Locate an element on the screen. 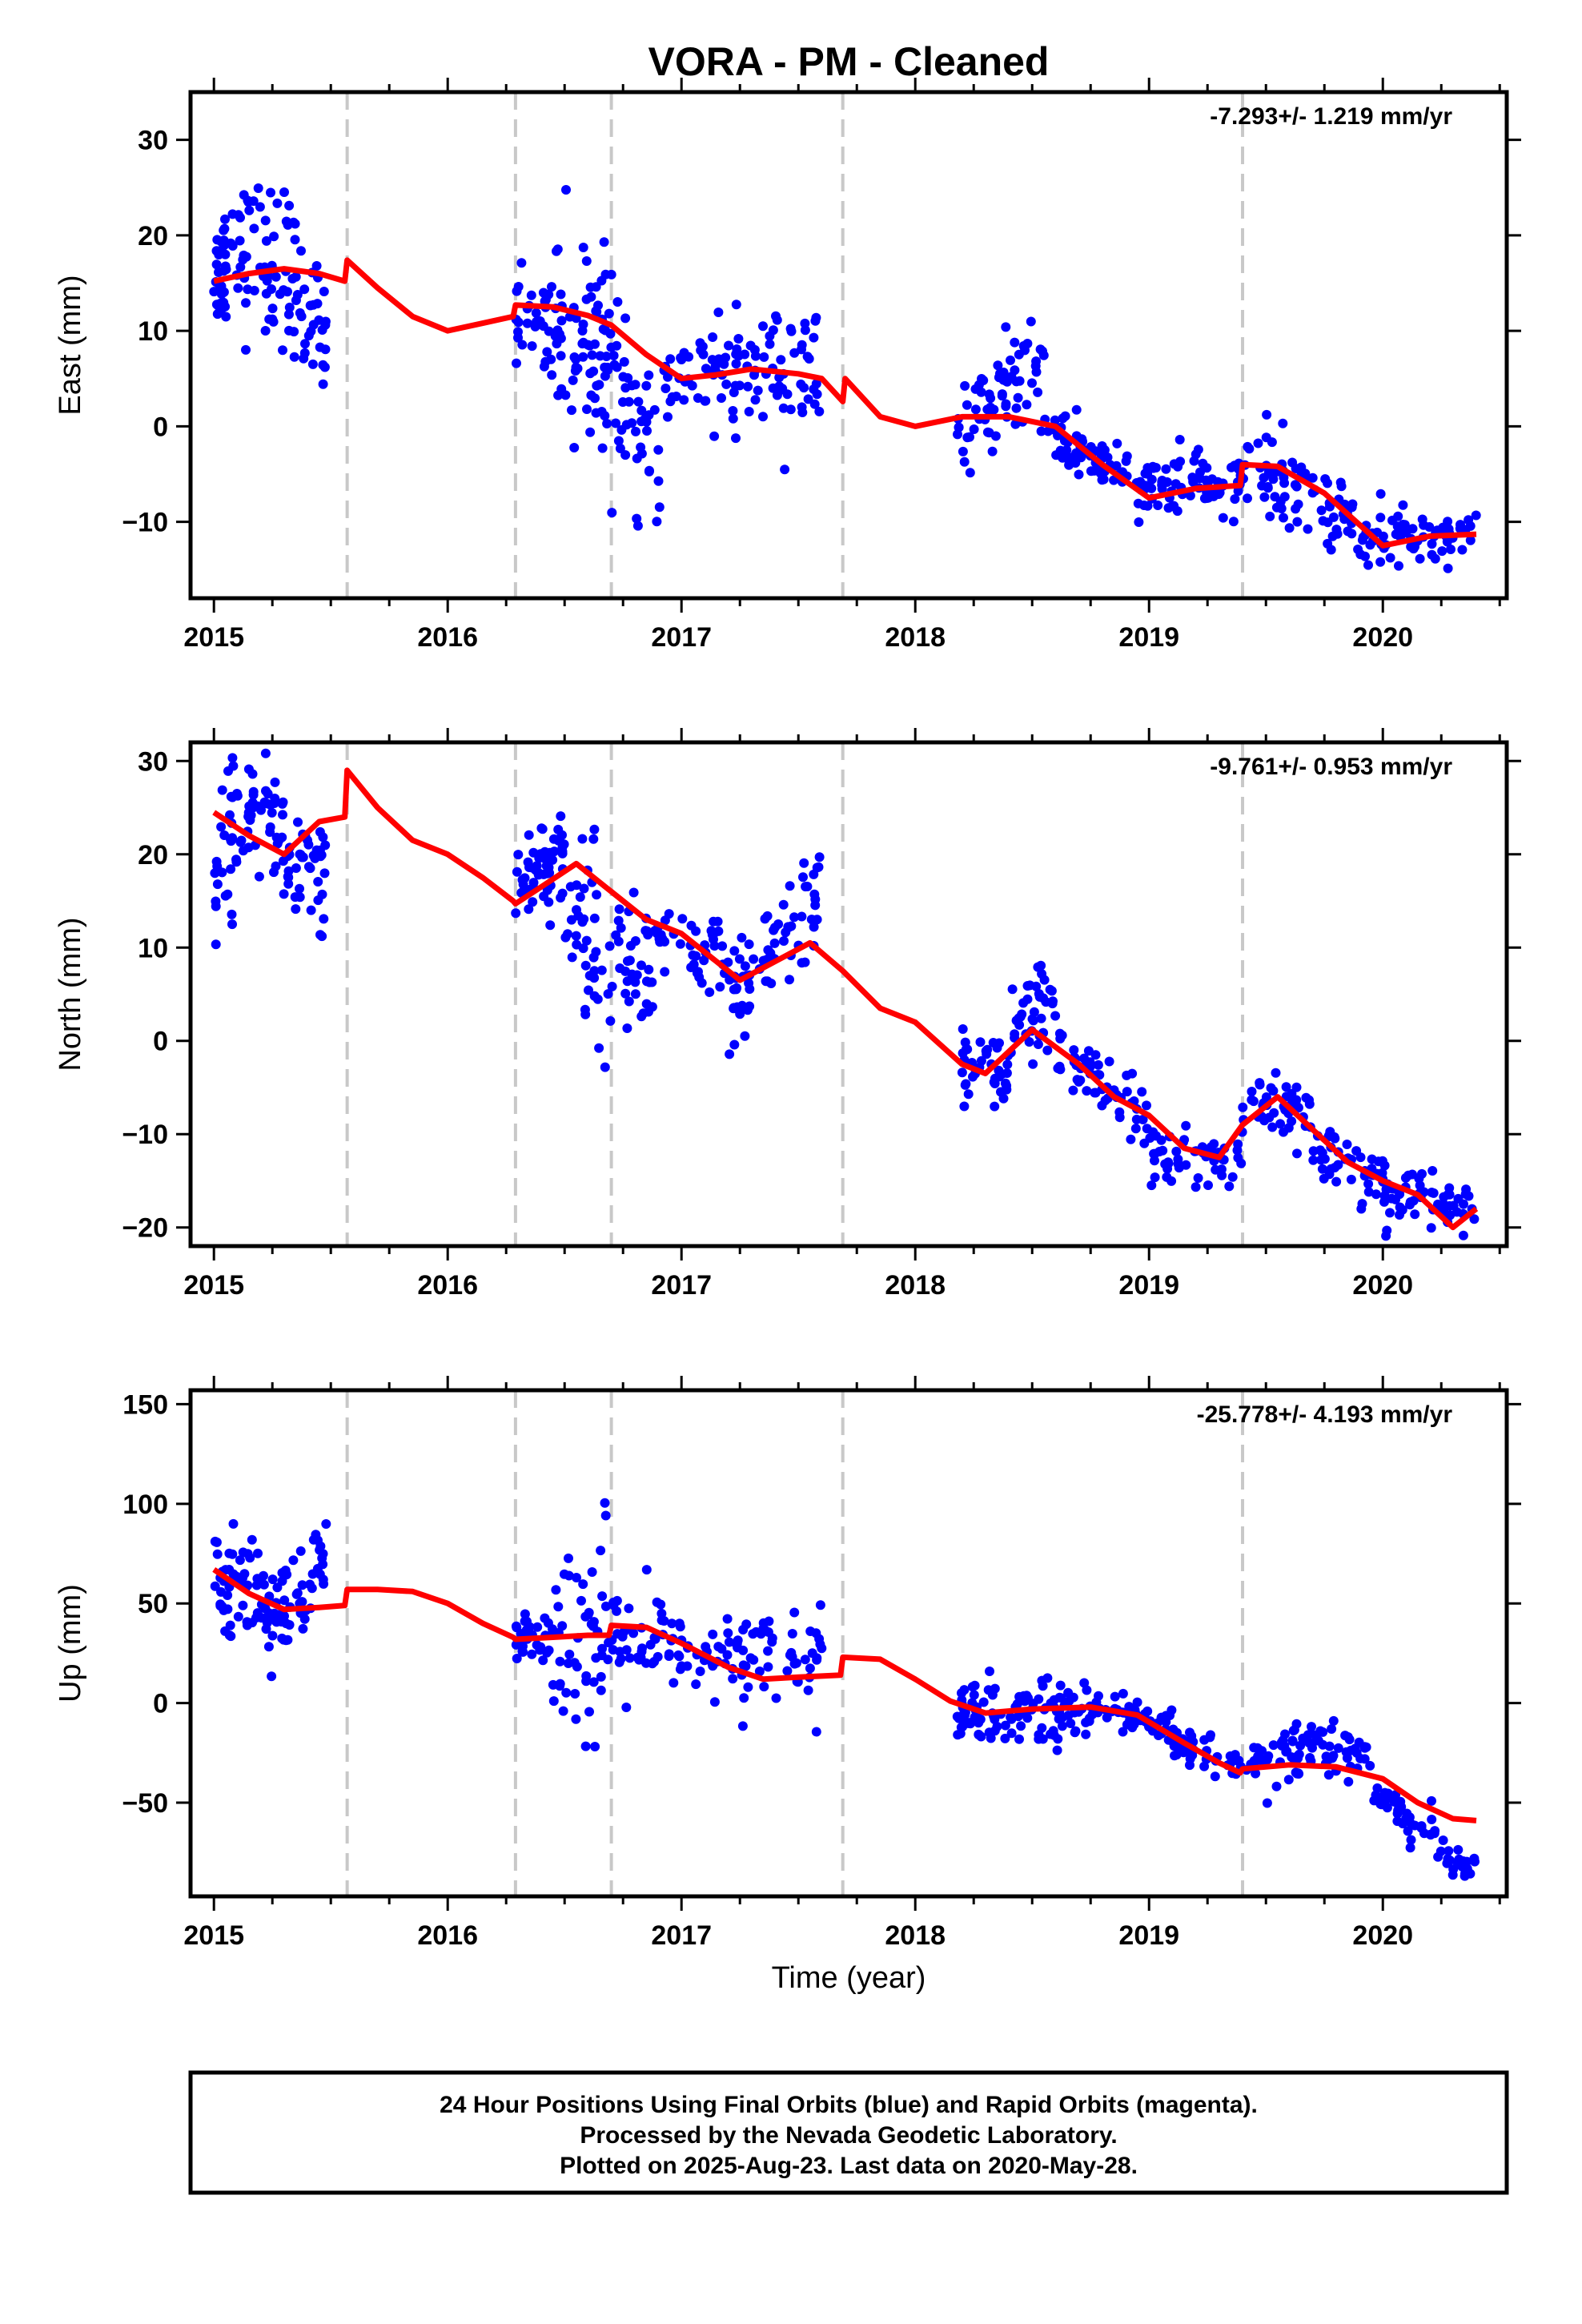 Image resolution: width=1582 pixels, height=2324 pixels. model-line is located at coordinates (845, 1695).